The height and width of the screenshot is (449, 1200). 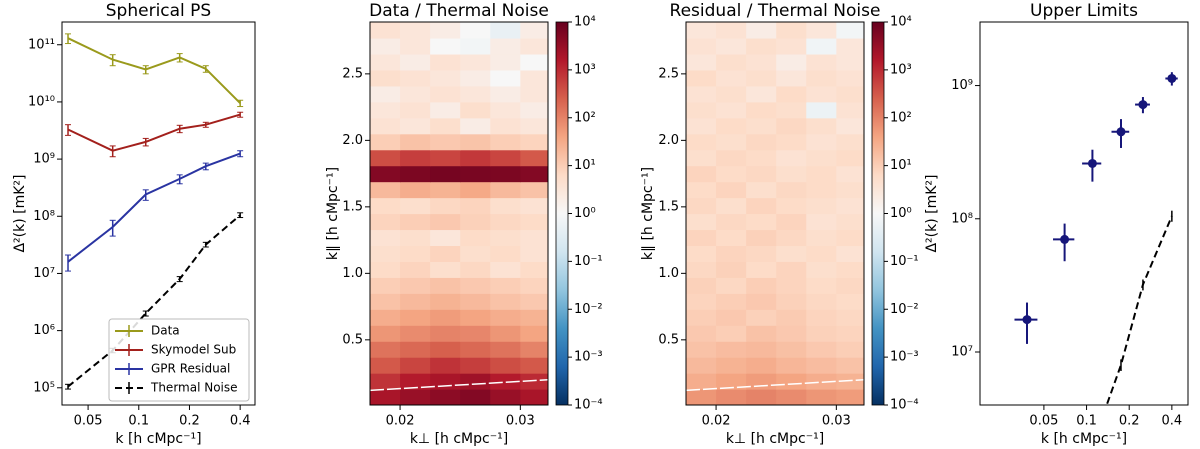 I want to click on legend-text: GPR Residual, so click(x=190, y=369).